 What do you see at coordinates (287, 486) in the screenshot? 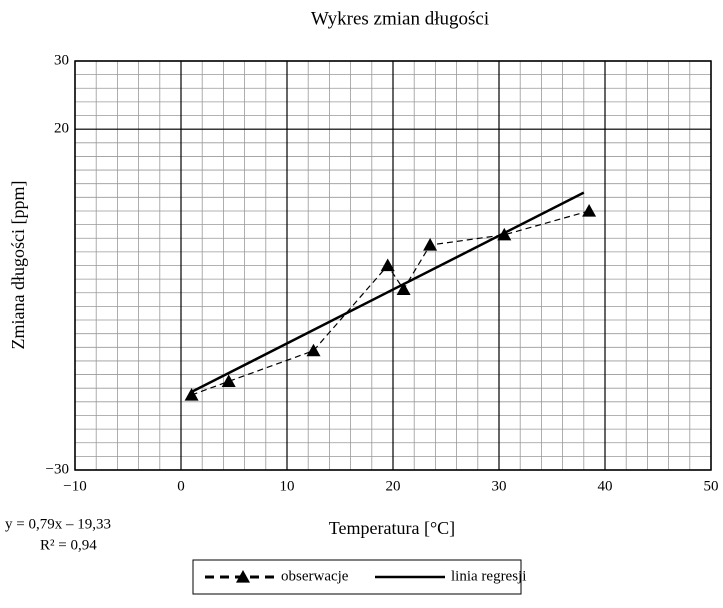
I see `x-tick-label: 10` at bounding box center [287, 486].